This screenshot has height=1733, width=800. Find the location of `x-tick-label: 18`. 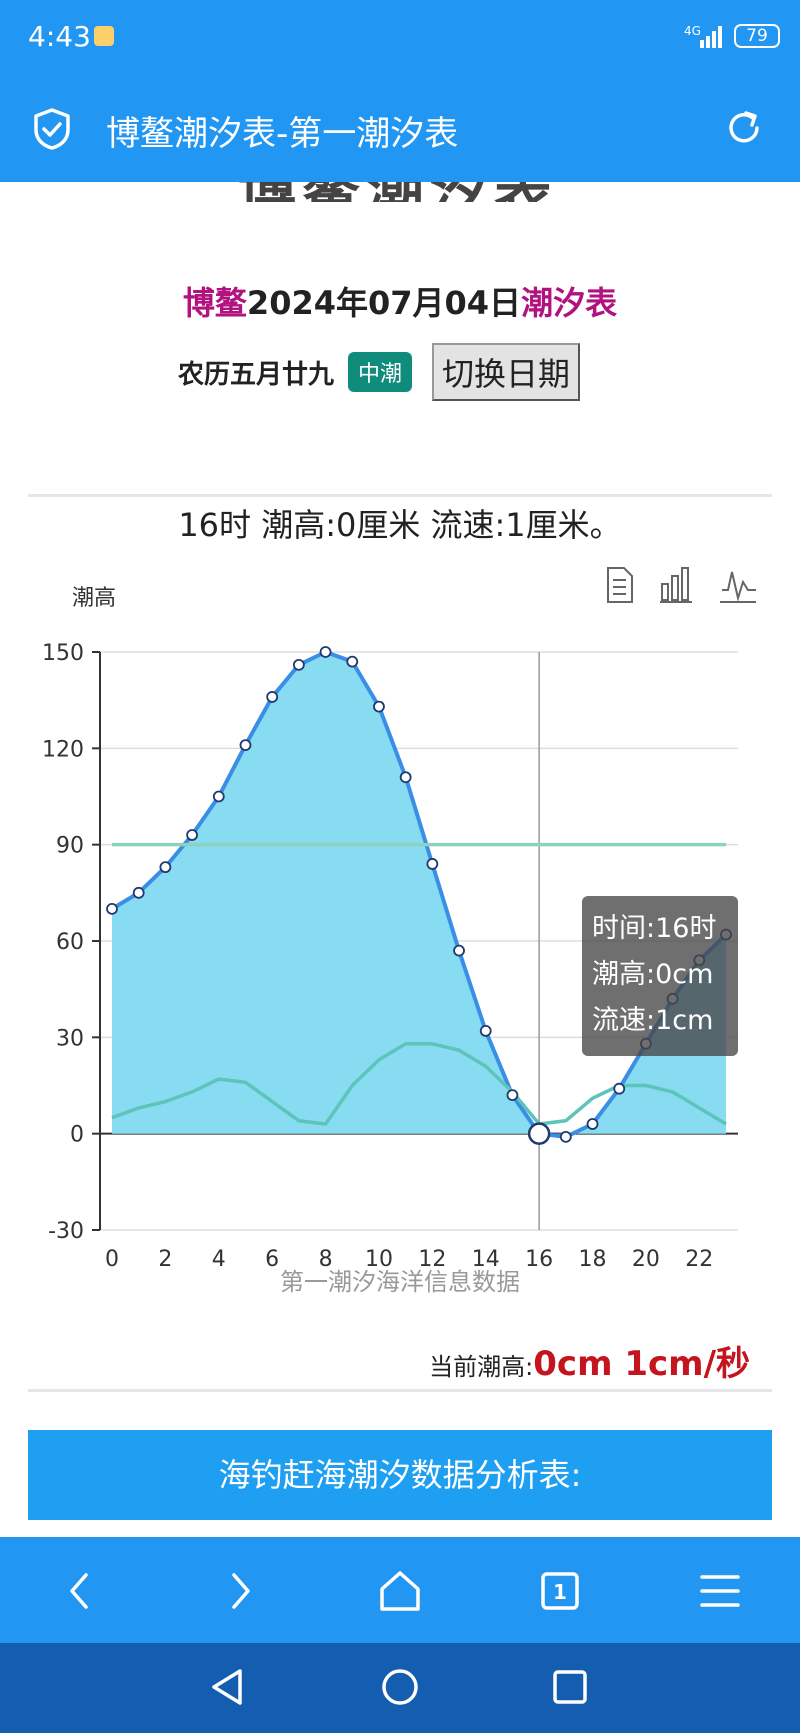

x-tick-label: 18 is located at coordinates (593, 1259).